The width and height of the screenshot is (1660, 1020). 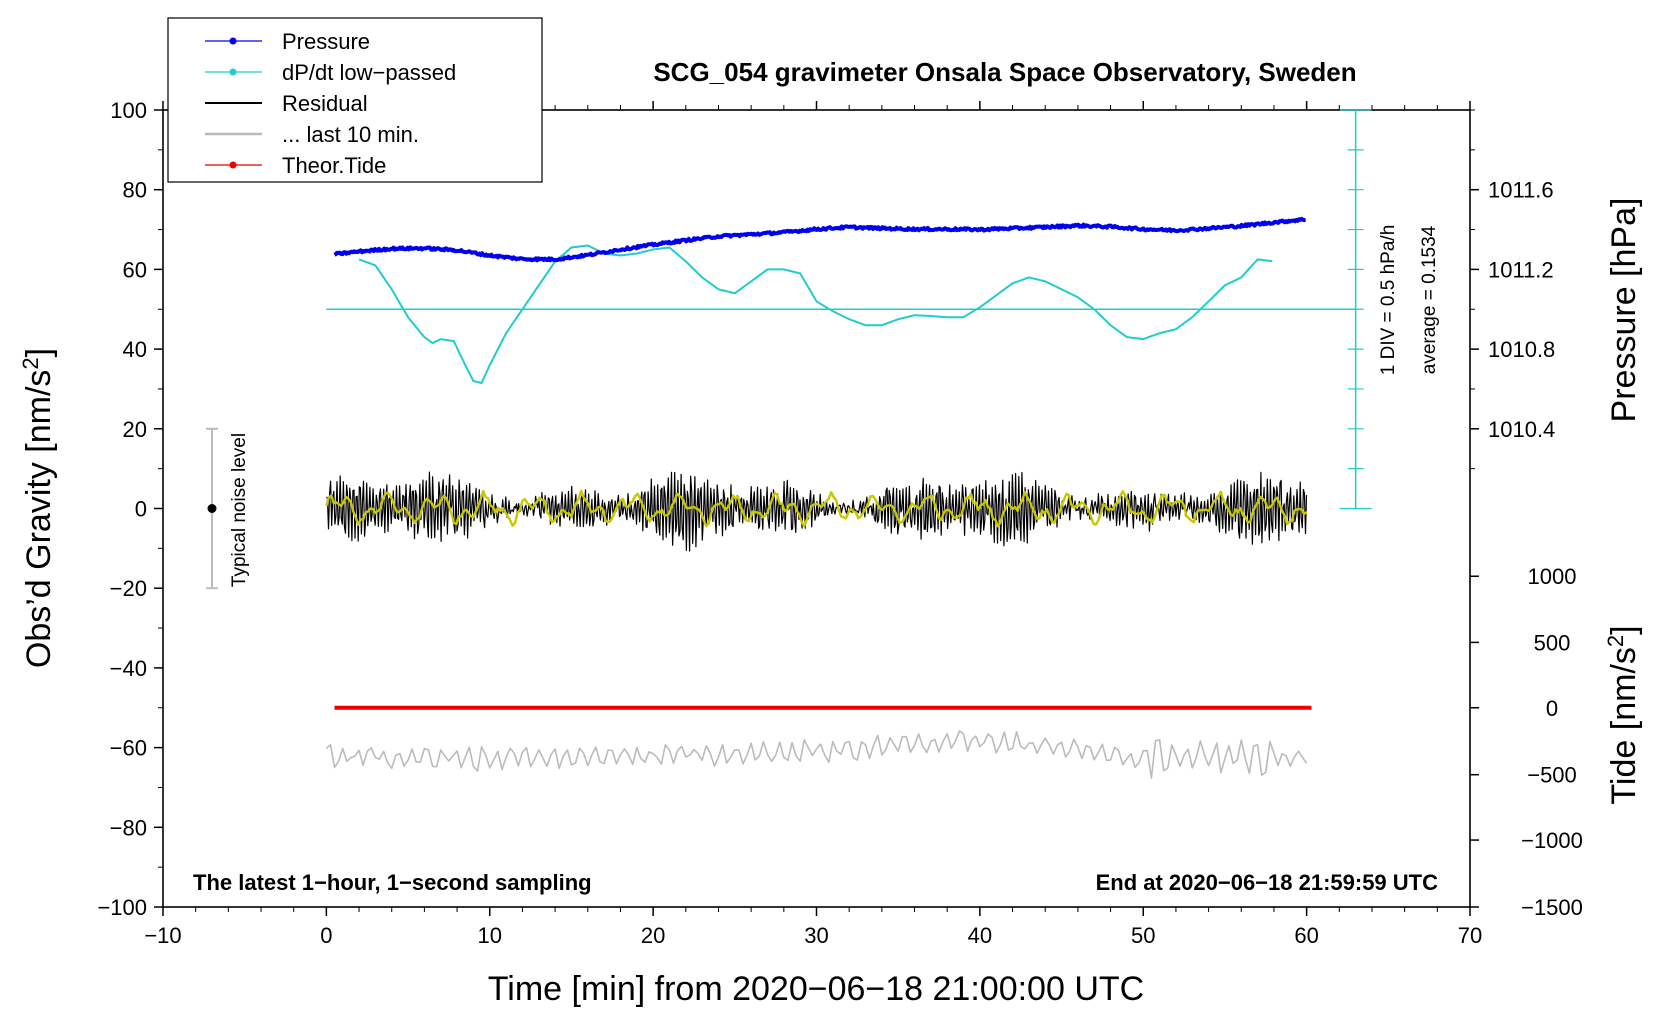 What do you see at coordinates (128, 588) in the screenshot?
I see `y-tick-label: −20` at bounding box center [128, 588].